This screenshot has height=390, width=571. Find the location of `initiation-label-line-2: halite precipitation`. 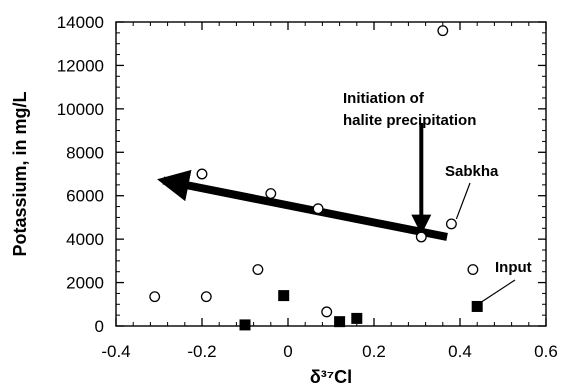

initiation-label-line-2: halite precipitation is located at coordinates (409, 120).